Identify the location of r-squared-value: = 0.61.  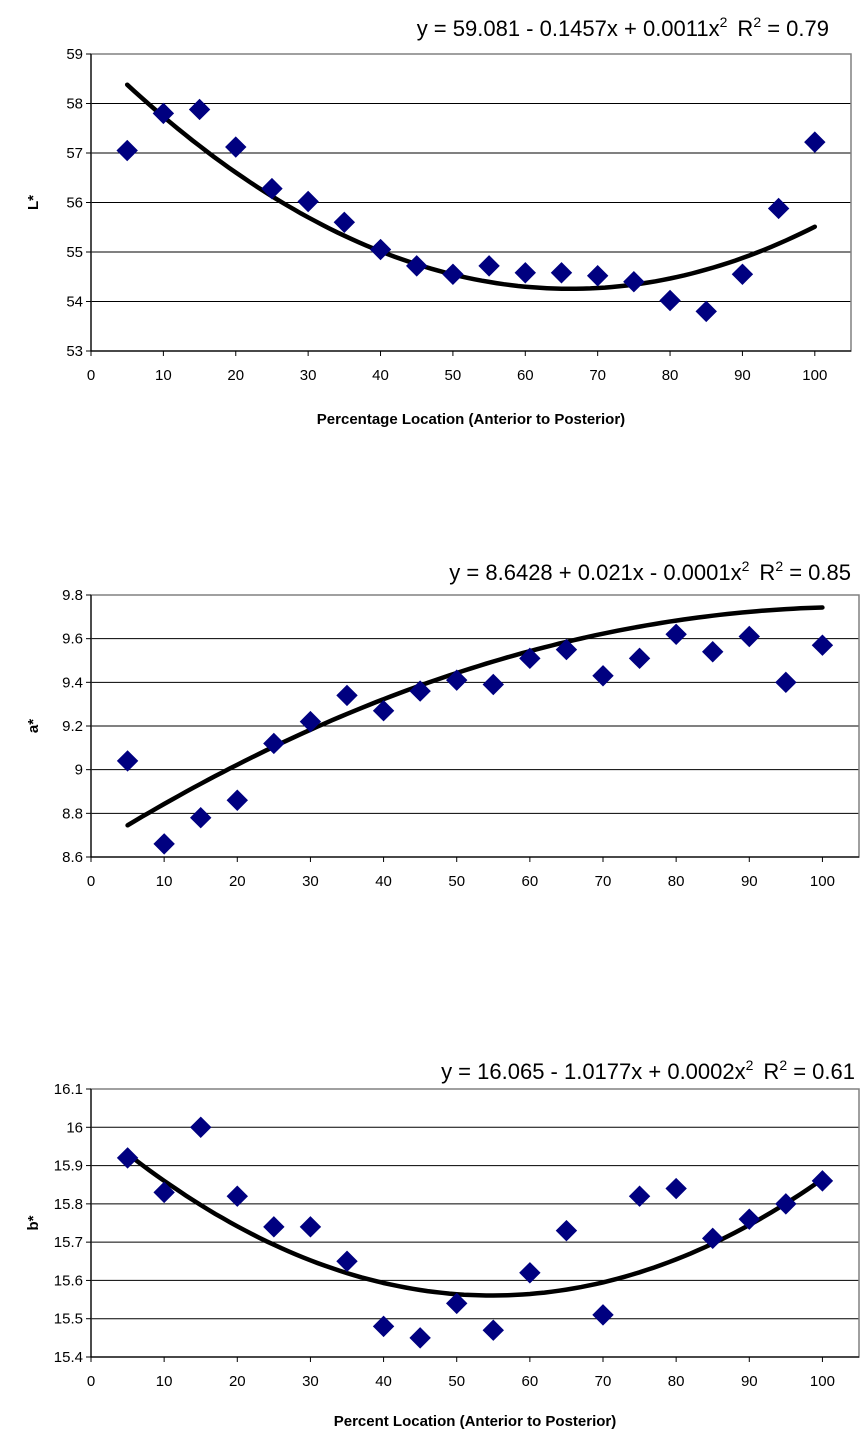
(821, 1071).